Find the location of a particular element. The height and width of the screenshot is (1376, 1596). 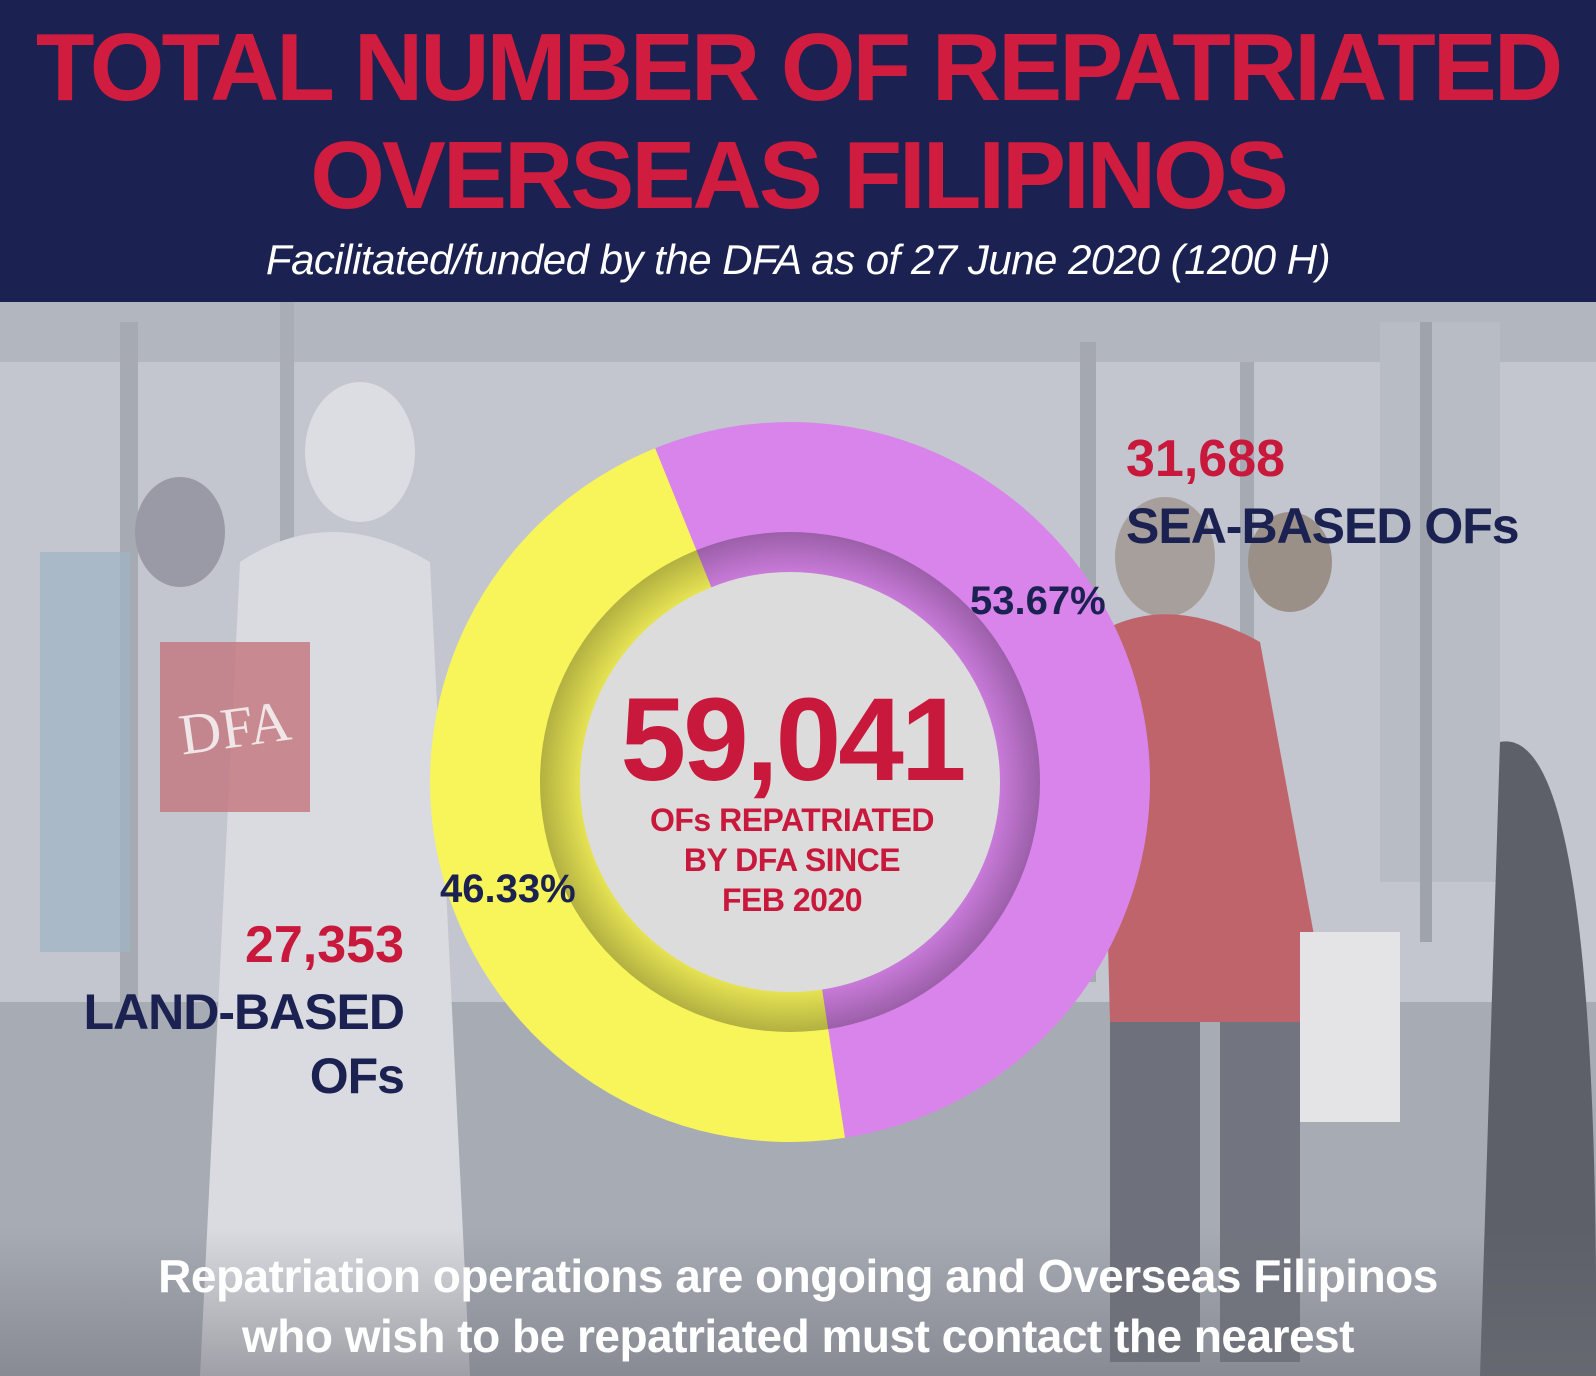

center-caption: OFs REPATRIATED BY DFA SINCE FEB 2020 is located at coordinates (792, 860).